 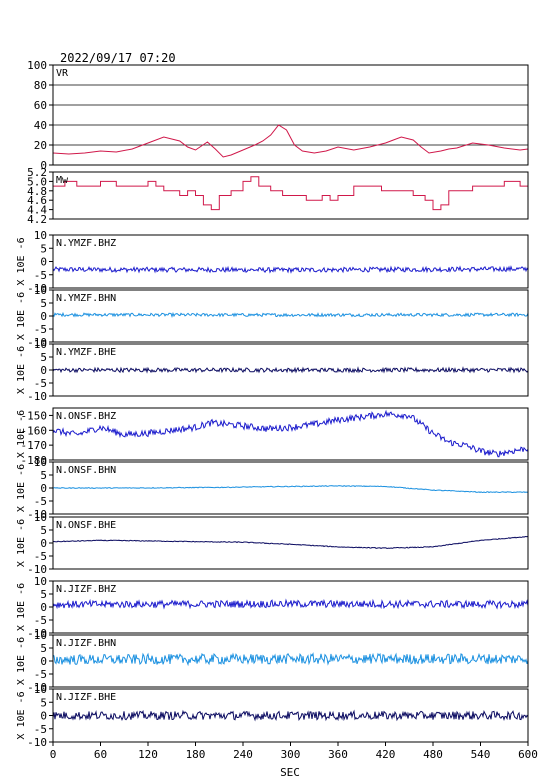 I want to click on y-tick-label: -180, so click(x=34, y=460).